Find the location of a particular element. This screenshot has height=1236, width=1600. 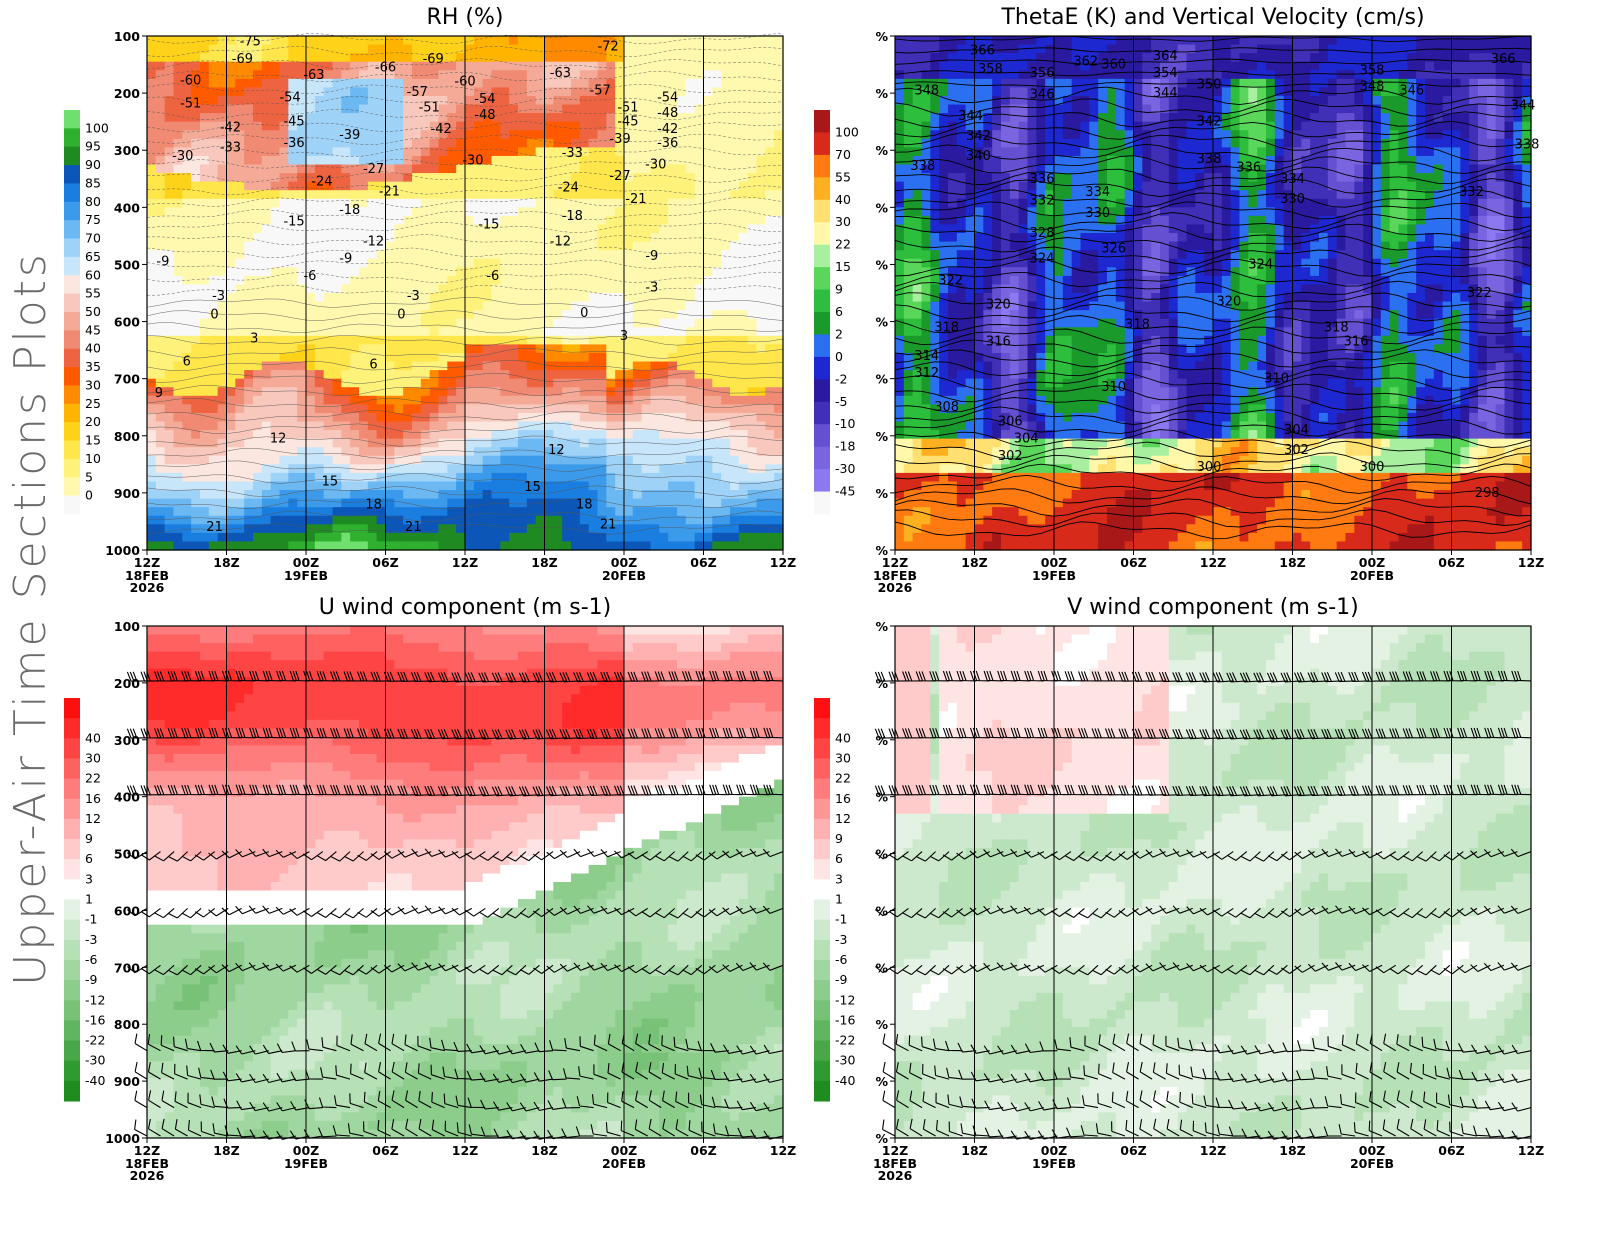

contour-label: -54 is located at coordinates (289, 98).